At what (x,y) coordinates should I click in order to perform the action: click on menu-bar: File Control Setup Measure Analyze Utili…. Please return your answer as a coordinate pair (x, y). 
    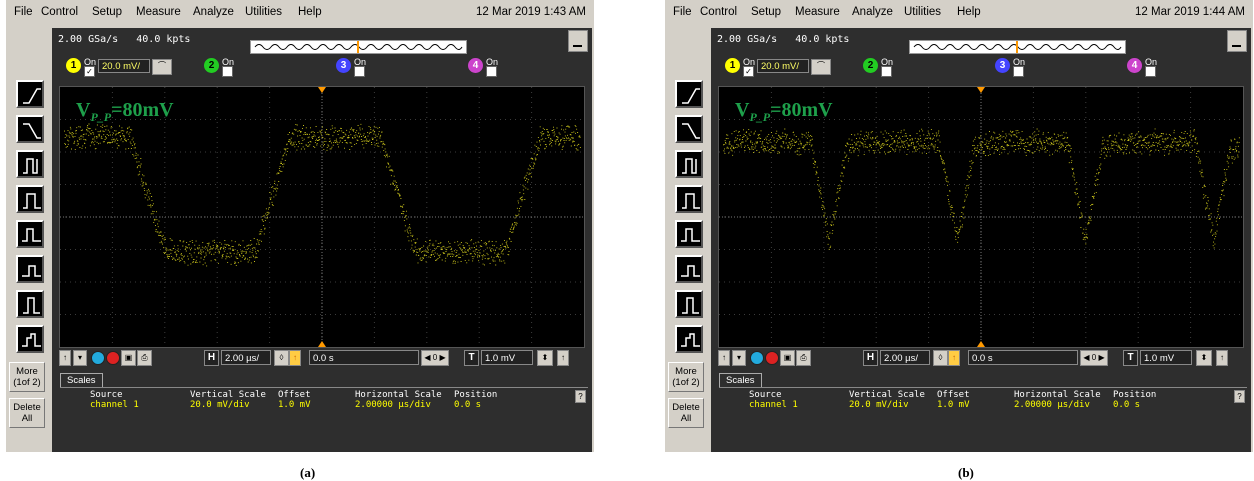
    Looking at the image, I should click on (300, 13).